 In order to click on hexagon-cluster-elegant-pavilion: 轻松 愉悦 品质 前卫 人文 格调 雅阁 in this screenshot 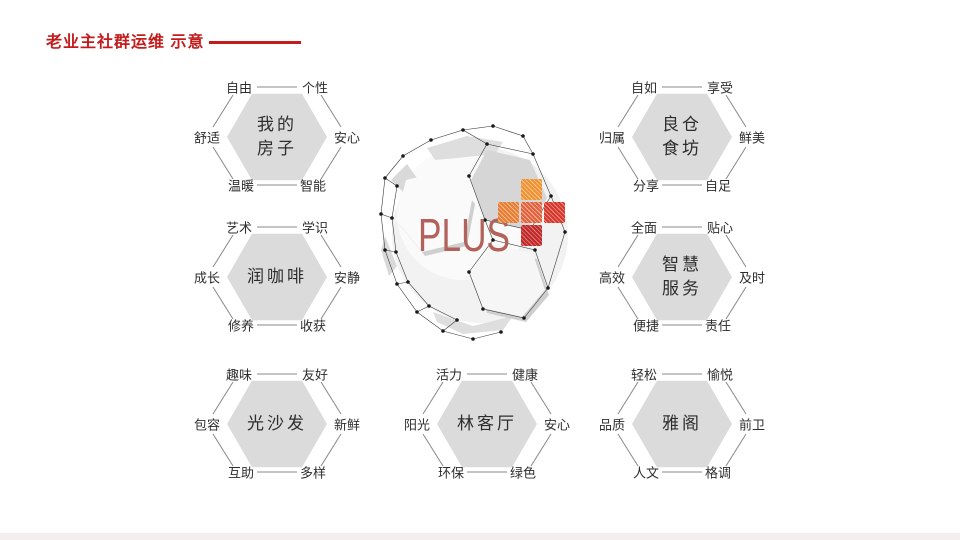, I will do `click(682, 424)`.